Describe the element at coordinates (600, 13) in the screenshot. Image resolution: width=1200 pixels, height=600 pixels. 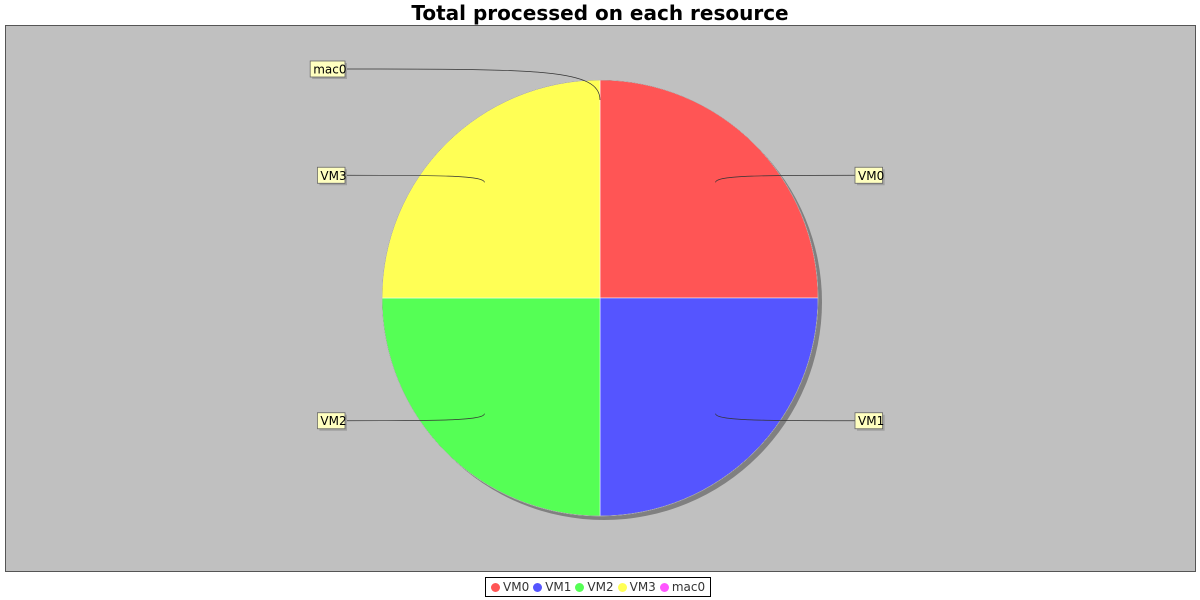
I see `chart-title: Total processed on each resource` at that location.